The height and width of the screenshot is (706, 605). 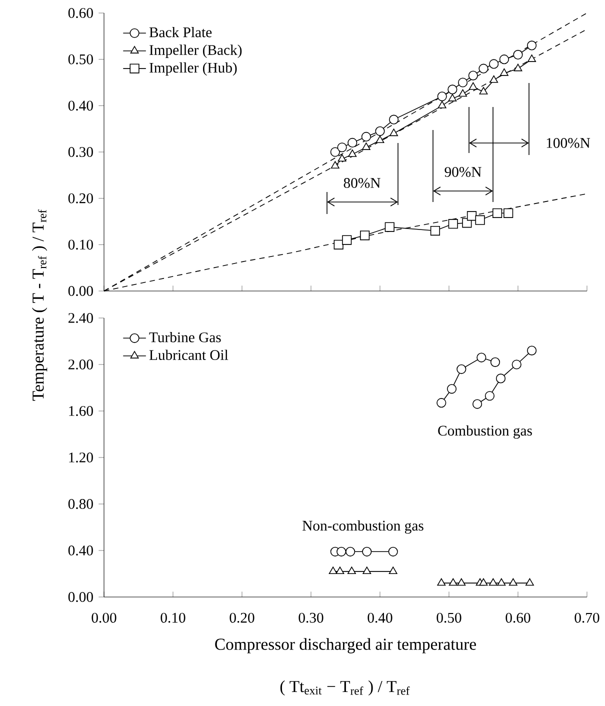 I want to click on y-axis-title: Temperature ( T - T$_{ref}$ ) / T$_{ref}$, so click(x=40, y=305).